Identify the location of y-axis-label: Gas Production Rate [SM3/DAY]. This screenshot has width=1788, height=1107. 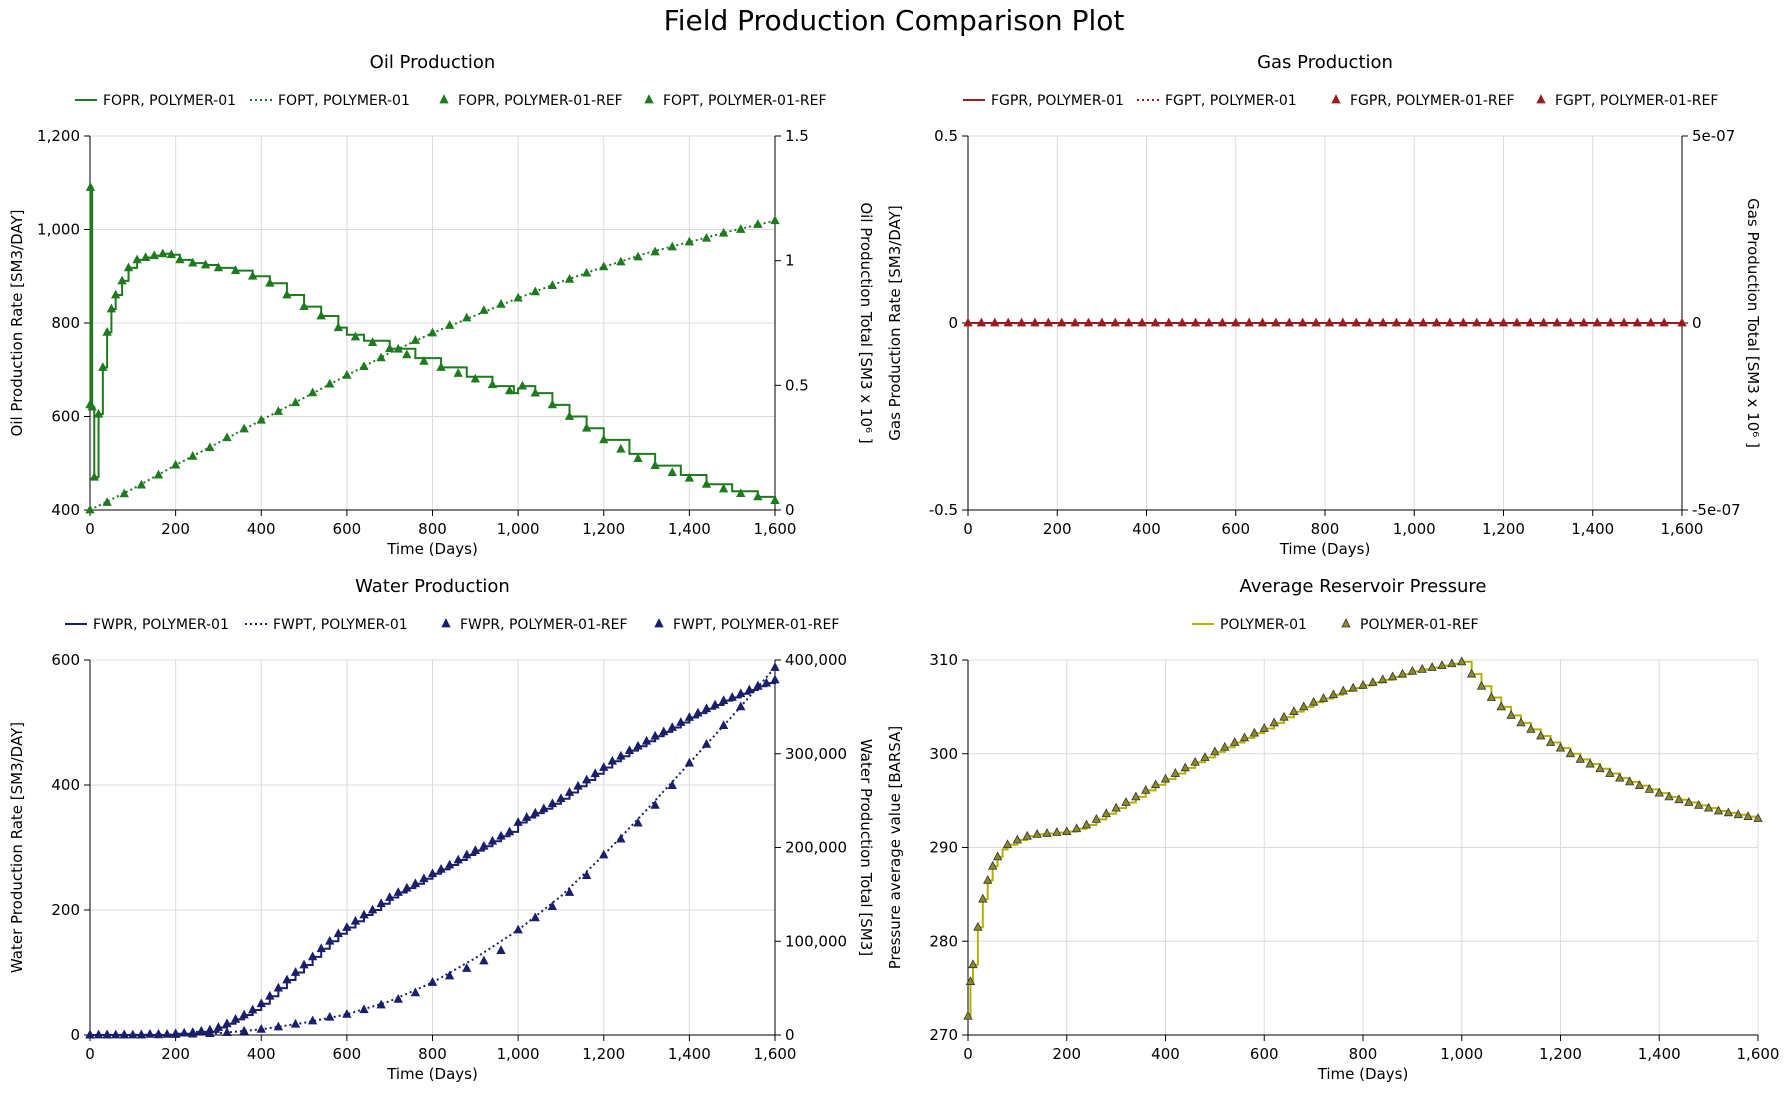
(895, 322).